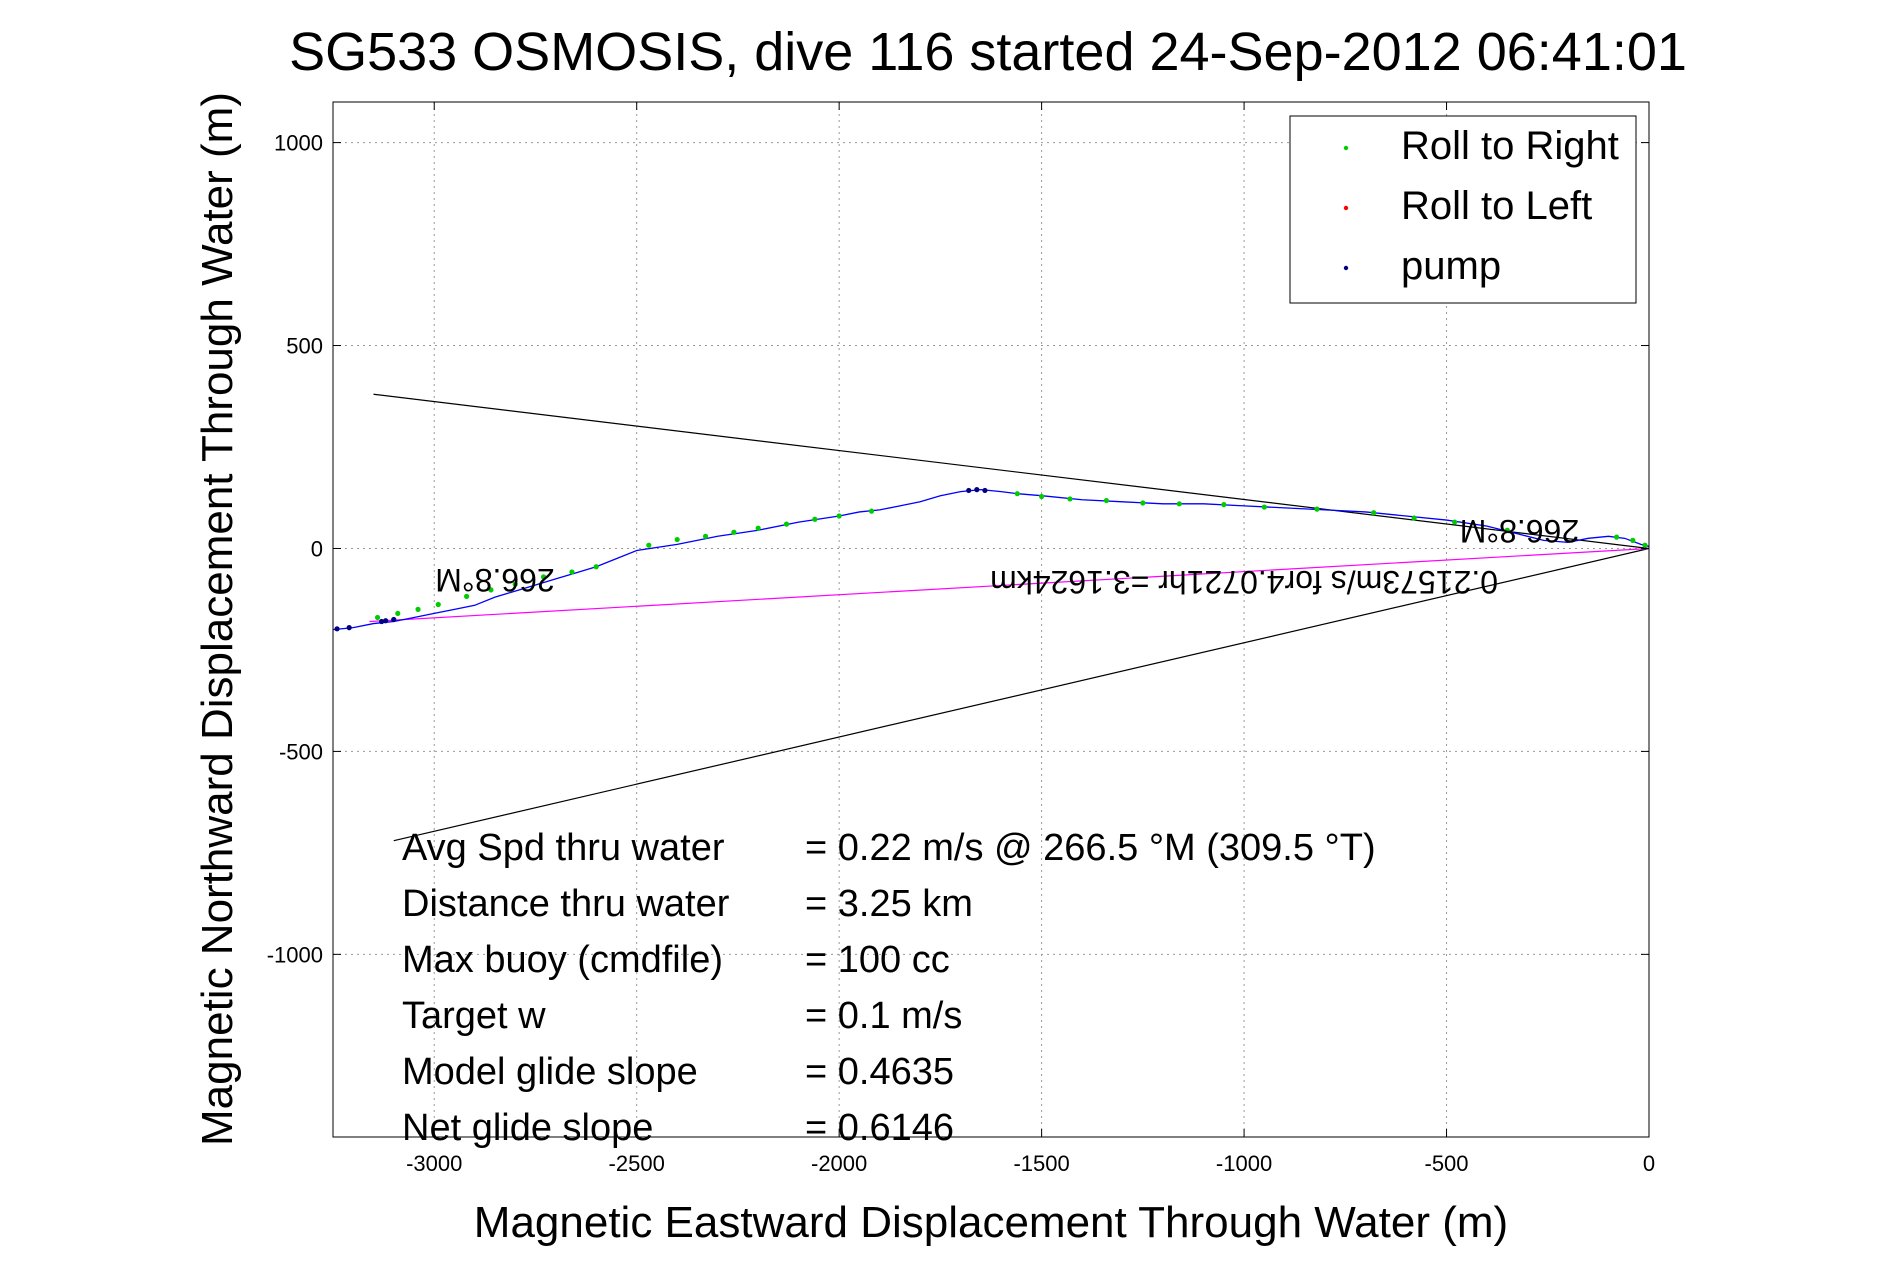  I want to click on annotation-label: 0.21573m/s for4.0721hr =3.1624km, so click(1244, 582).